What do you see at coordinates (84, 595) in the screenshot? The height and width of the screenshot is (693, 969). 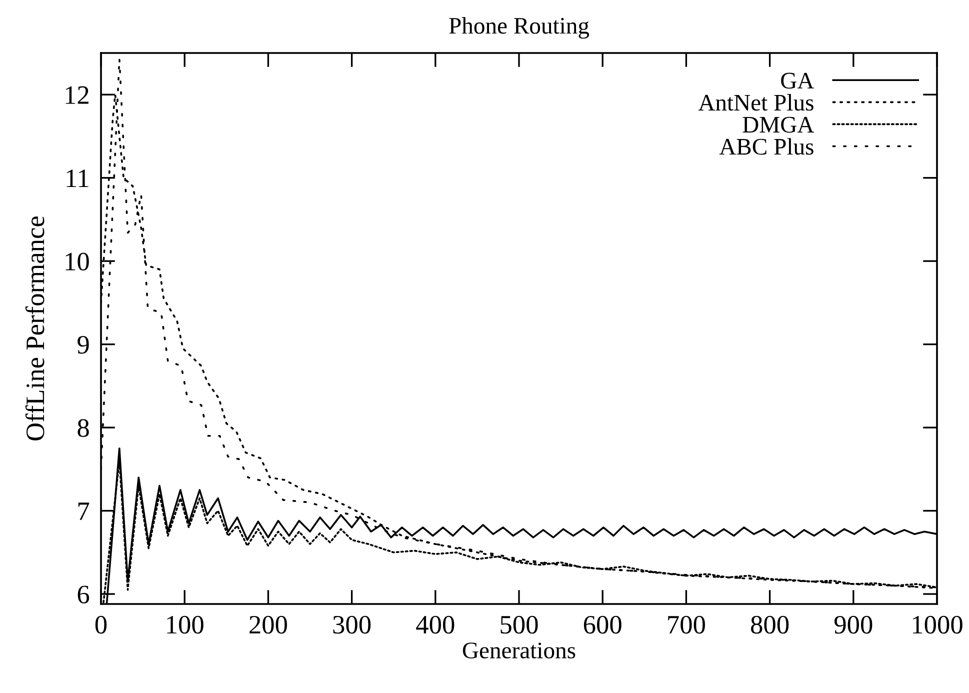 I see `y-tick-label: 6` at bounding box center [84, 595].